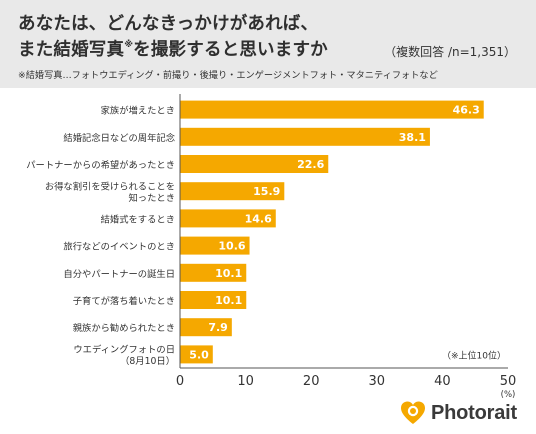 This screenshot has width=536, height=434. What do you see at coordinates (508, 381) in the screenshot?
I see `x-tick-label: 50` at bounding box center [508, 381].